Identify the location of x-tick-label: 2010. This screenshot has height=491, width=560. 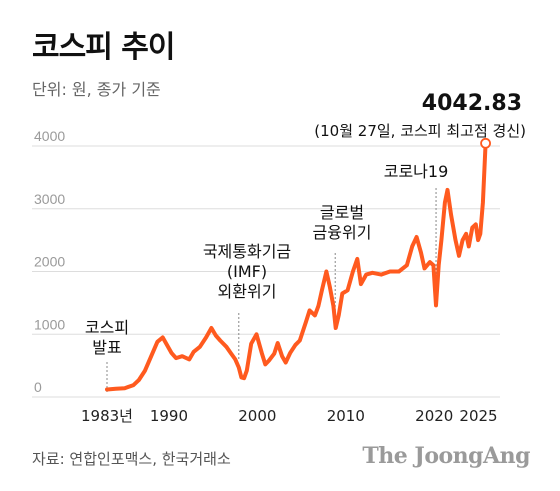
(346, 416).